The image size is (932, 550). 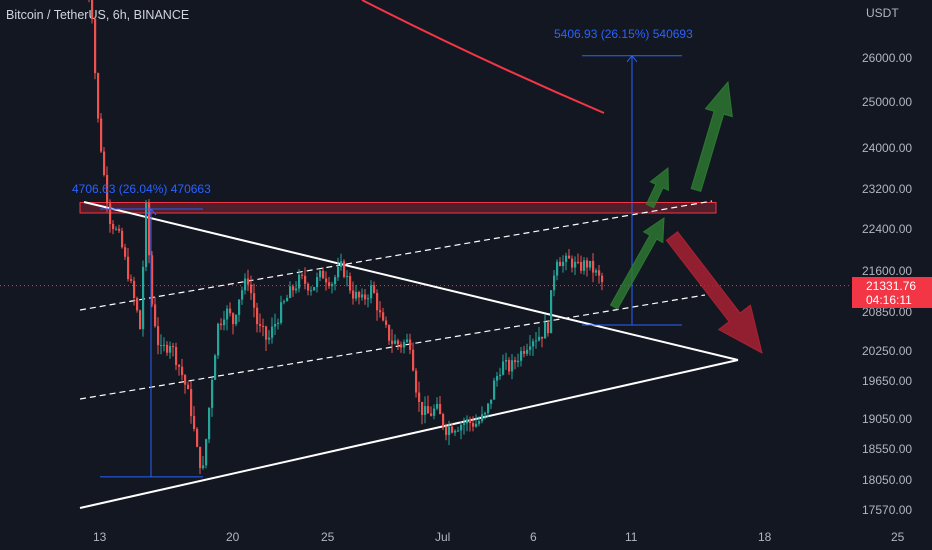 I want to click on y-tick-label: 21600.00, so click(x=887, y=271).